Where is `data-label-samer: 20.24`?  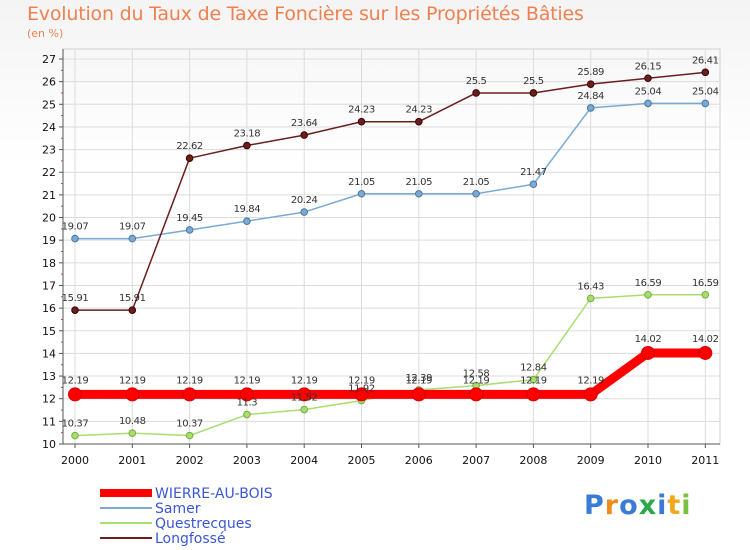 data-label-samer: 20.24 is located at coordinates (304, 200).